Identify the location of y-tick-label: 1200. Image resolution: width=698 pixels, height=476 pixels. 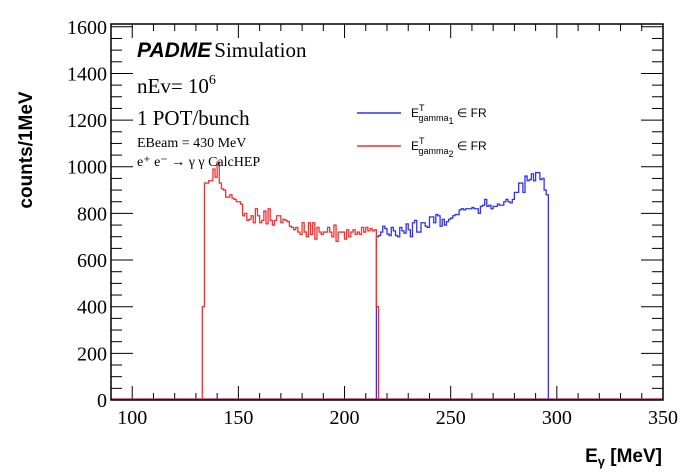
(87, 121).